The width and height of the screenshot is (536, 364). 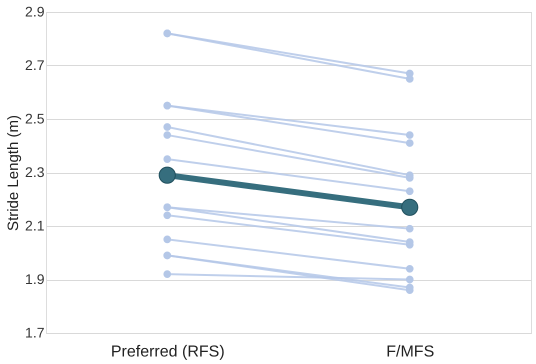 I want to click on y-tick-label: 1.9, so click(x=35, y=279).